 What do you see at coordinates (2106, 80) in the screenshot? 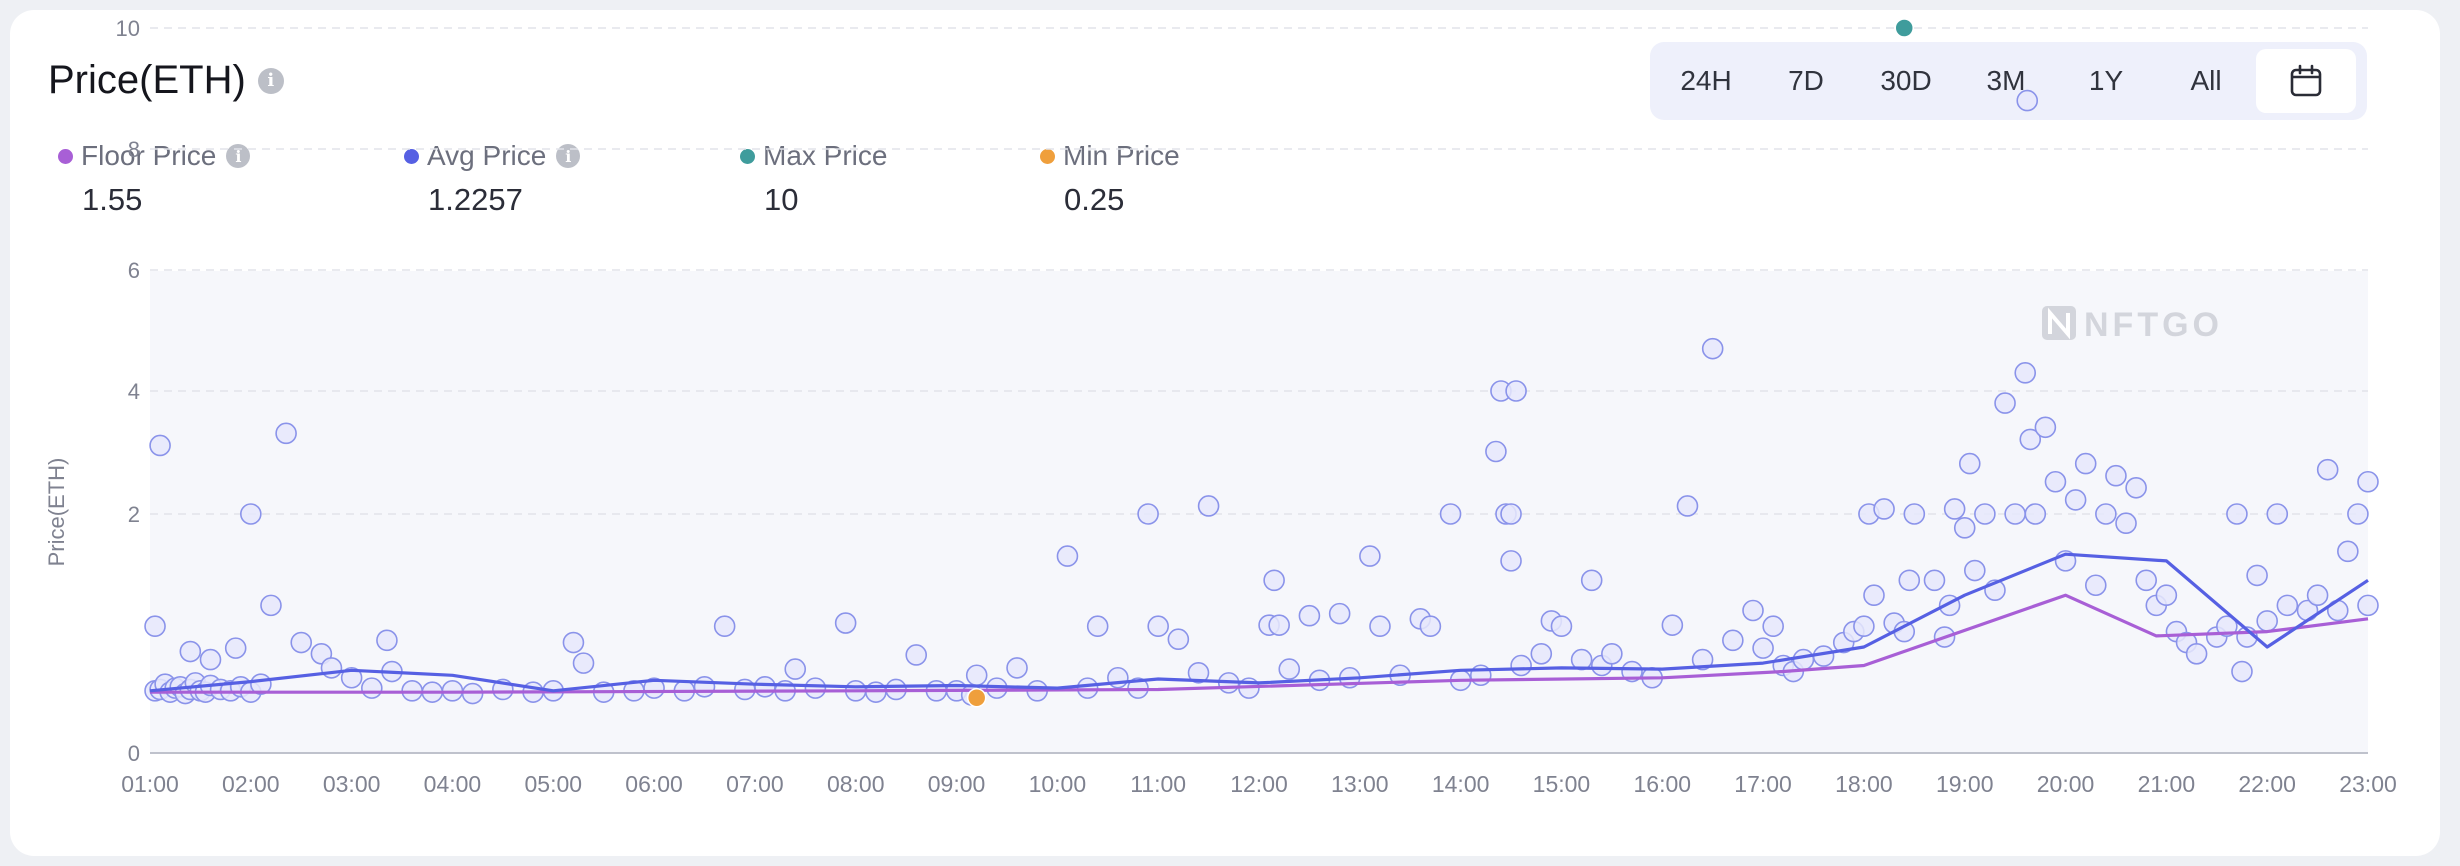
I see `range-1y-button: 1Y` at bounding box center [2106, 80].